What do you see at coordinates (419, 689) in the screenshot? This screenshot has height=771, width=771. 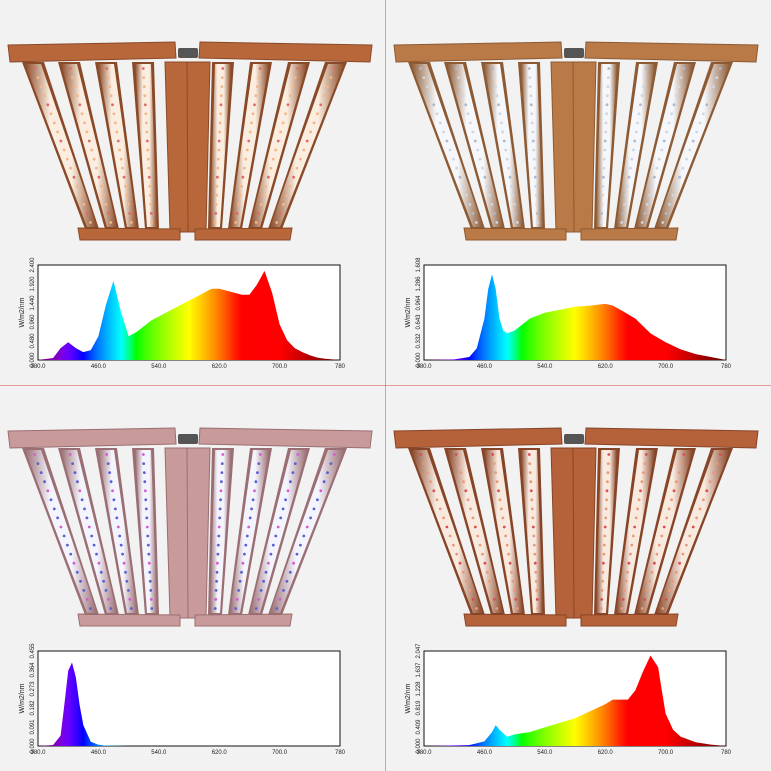 I see `y-tick-label: 1.228` at bounding box center [419, 689].